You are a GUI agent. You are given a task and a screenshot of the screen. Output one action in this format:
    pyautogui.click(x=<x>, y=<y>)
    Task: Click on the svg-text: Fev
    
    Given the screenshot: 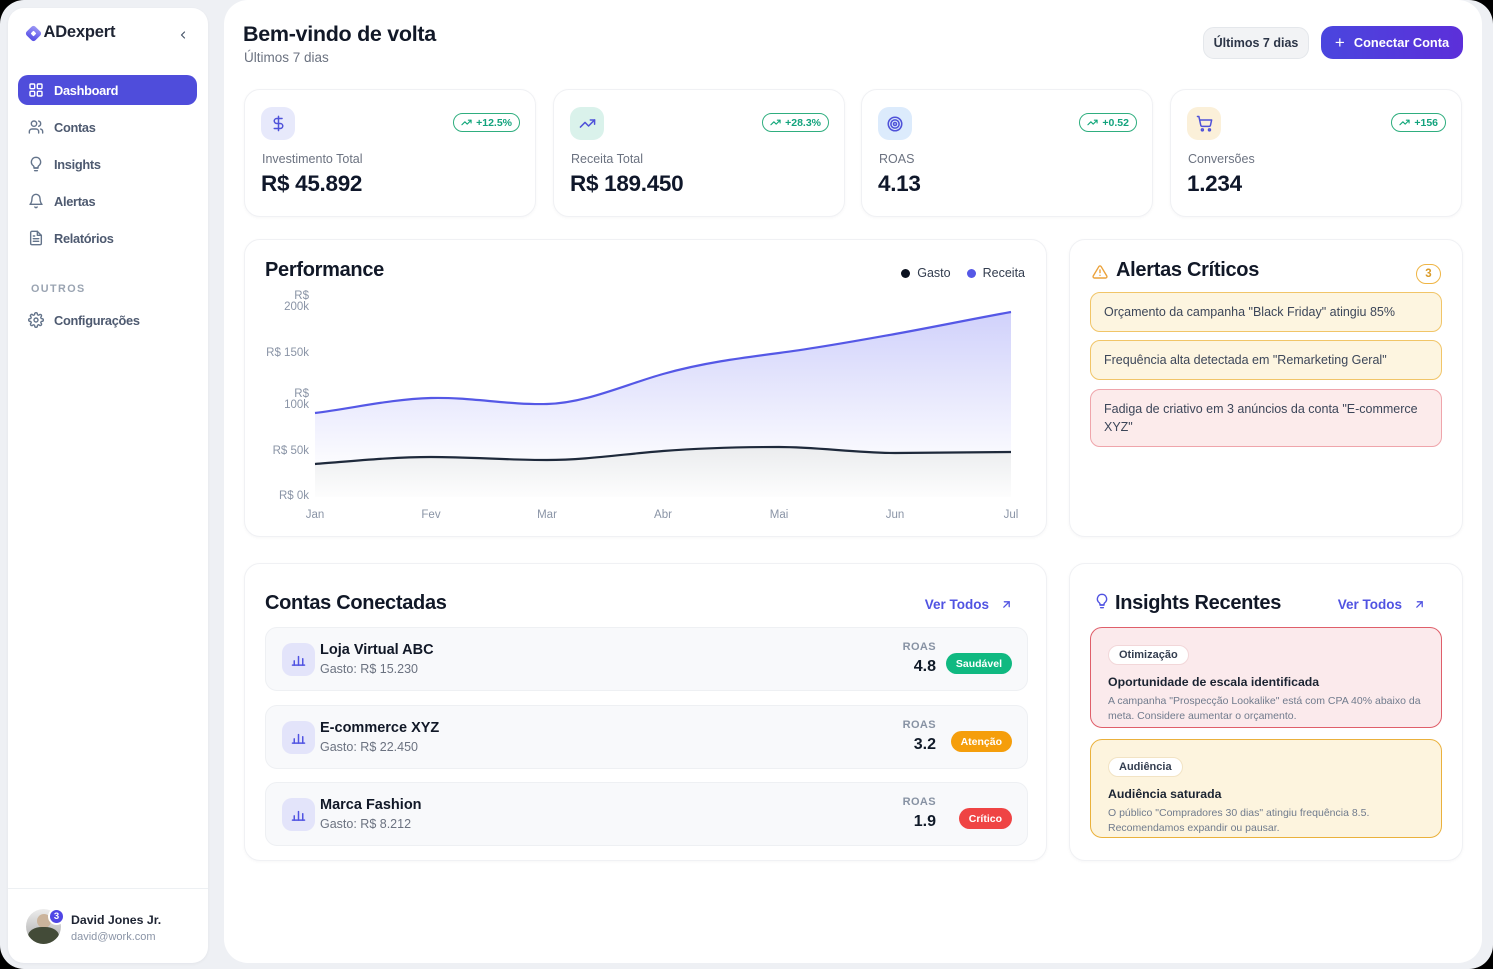 What is the action you would take?
    pyautogui.click(x=430, y=515)
    